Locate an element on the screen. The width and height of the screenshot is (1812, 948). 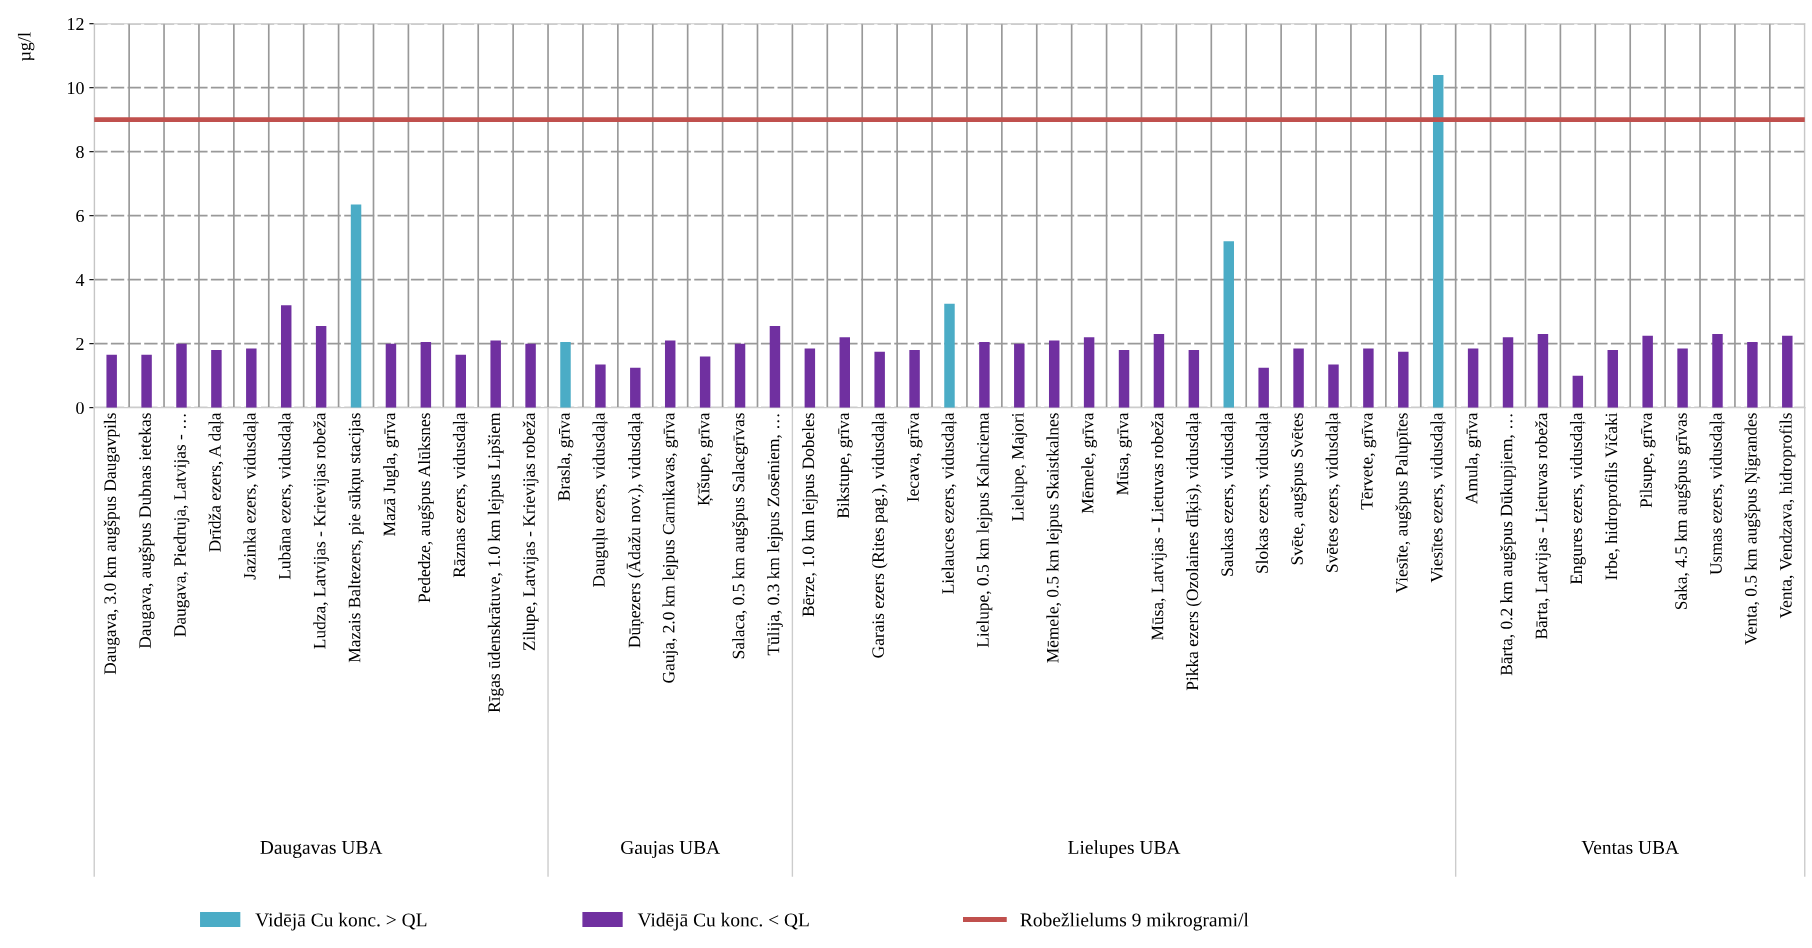
x-tick-label: Mazais Baltezers, pie sūkņu stacijas is located at coordinates (356, 538).